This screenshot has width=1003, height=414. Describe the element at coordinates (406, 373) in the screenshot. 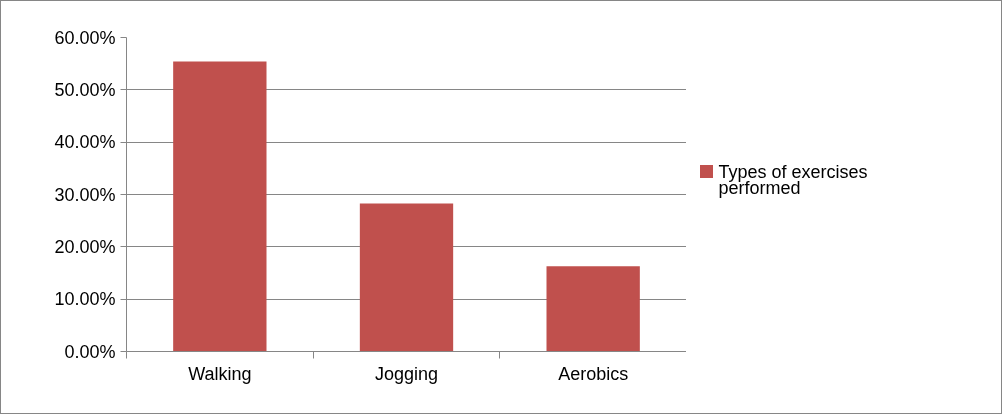

I see `x-tick-label: Jogging` at that location.